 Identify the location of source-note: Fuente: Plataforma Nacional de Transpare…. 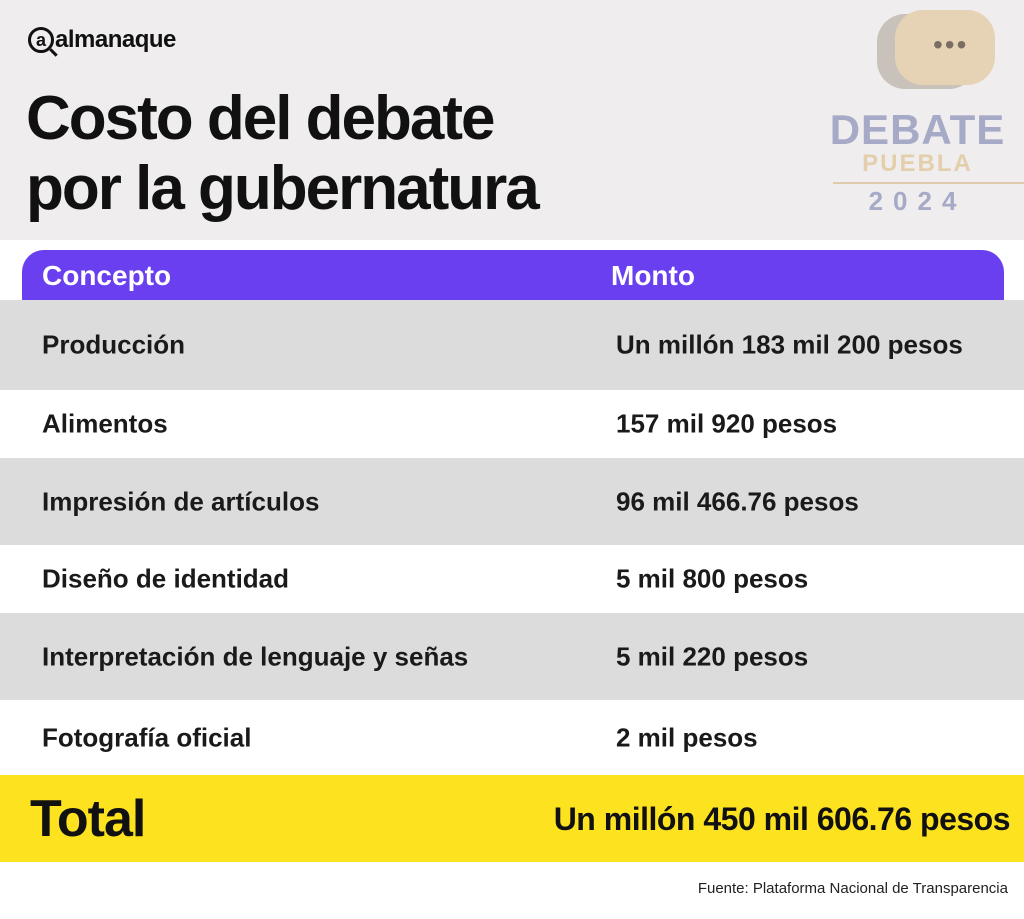
(852, 888).